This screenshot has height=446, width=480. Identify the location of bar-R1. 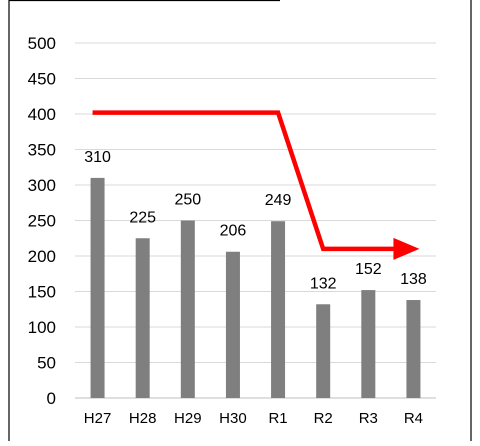
(278, 309).